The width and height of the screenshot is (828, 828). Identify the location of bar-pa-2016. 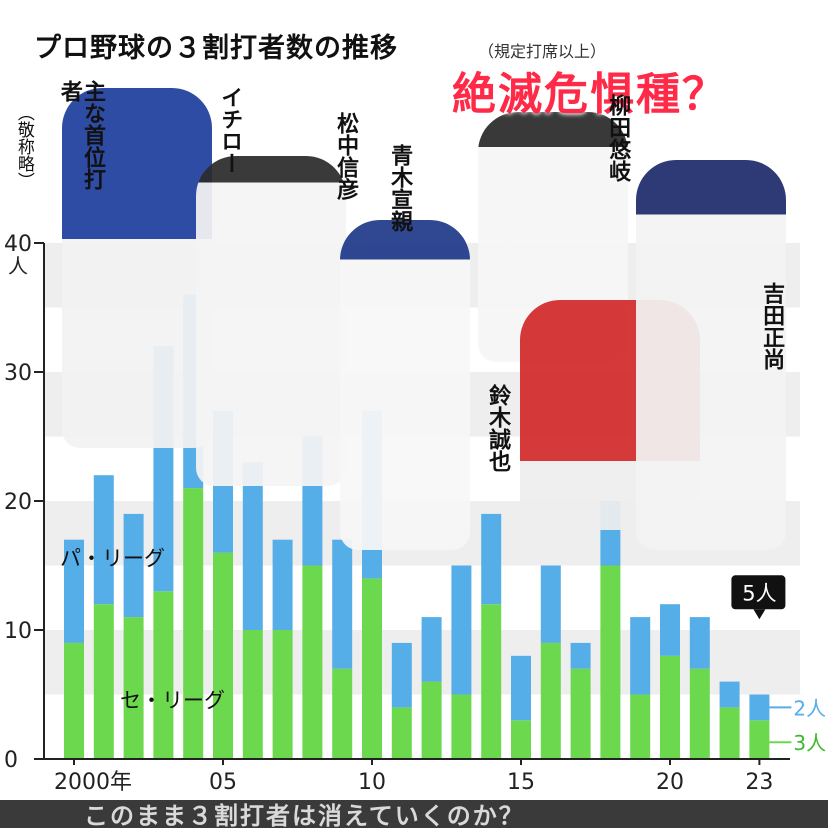
(550, 604).